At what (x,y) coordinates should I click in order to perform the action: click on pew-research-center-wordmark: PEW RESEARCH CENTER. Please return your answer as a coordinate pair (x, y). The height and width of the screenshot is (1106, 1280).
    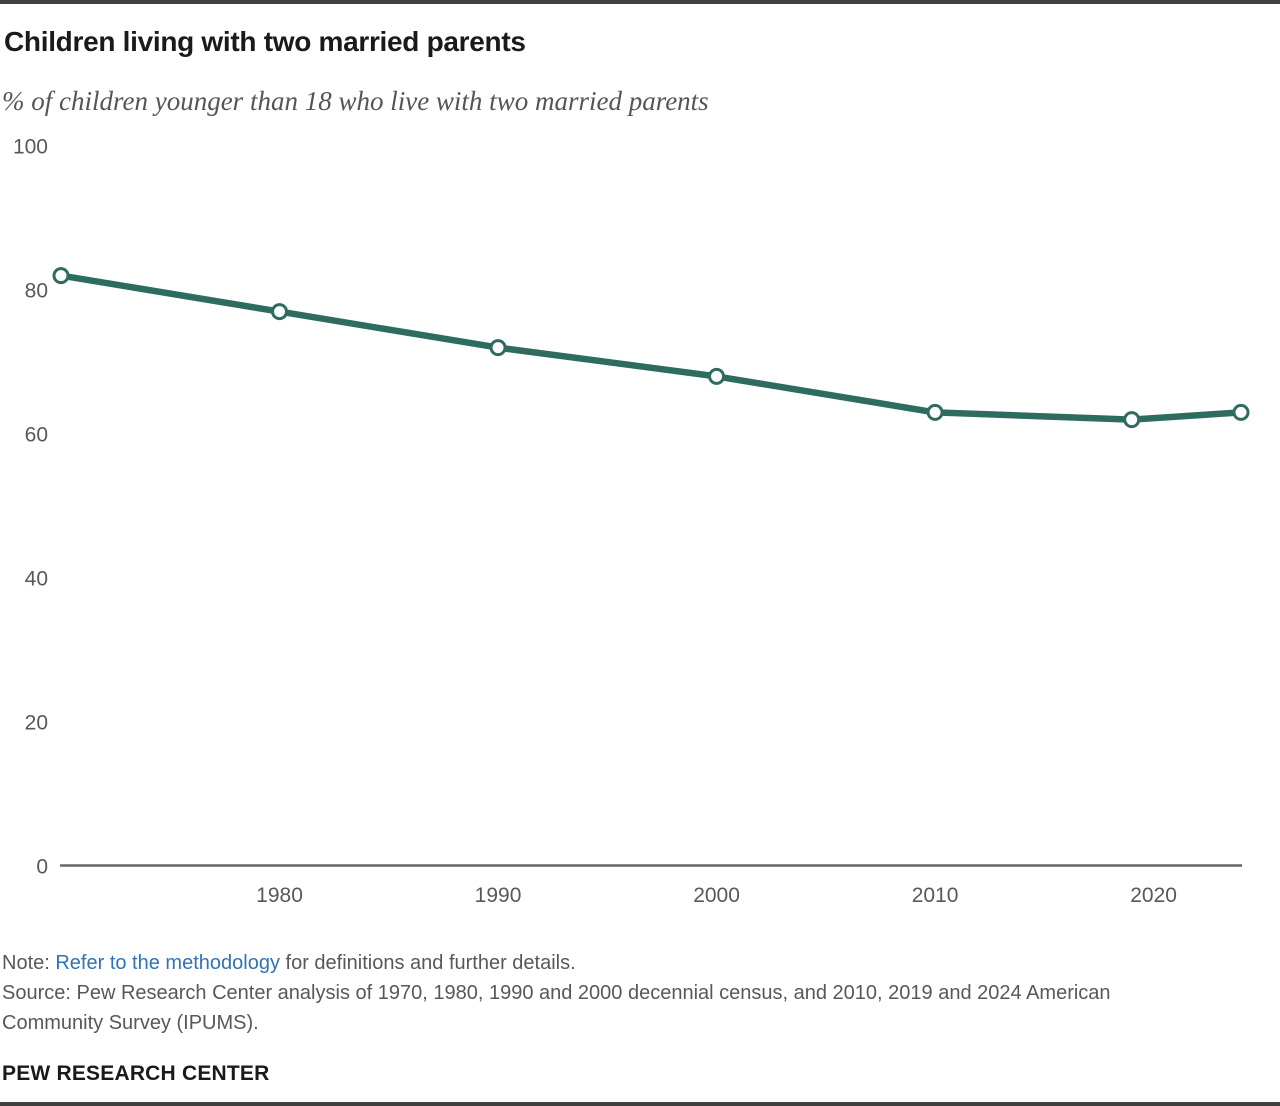
    Looking at the image, I should click on (136, 1073).